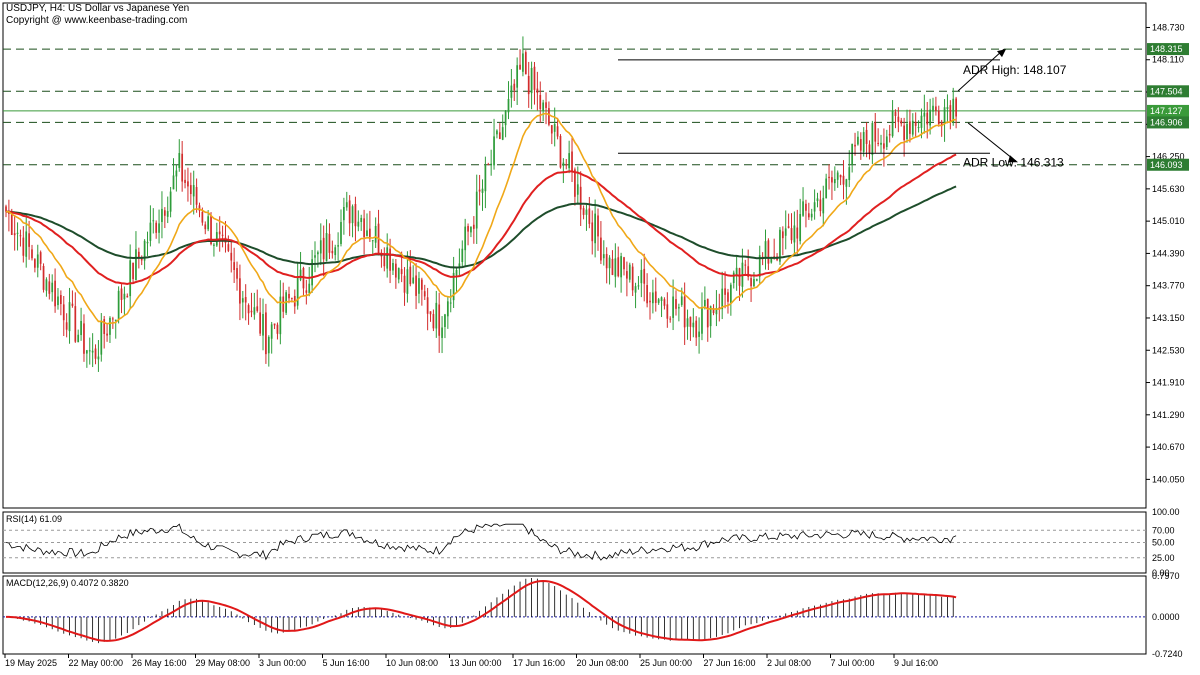  Describe the element at coordinates (666, 663) in the screenshot. I see `x-tick-label: 25 Jun 00:00` at that location.